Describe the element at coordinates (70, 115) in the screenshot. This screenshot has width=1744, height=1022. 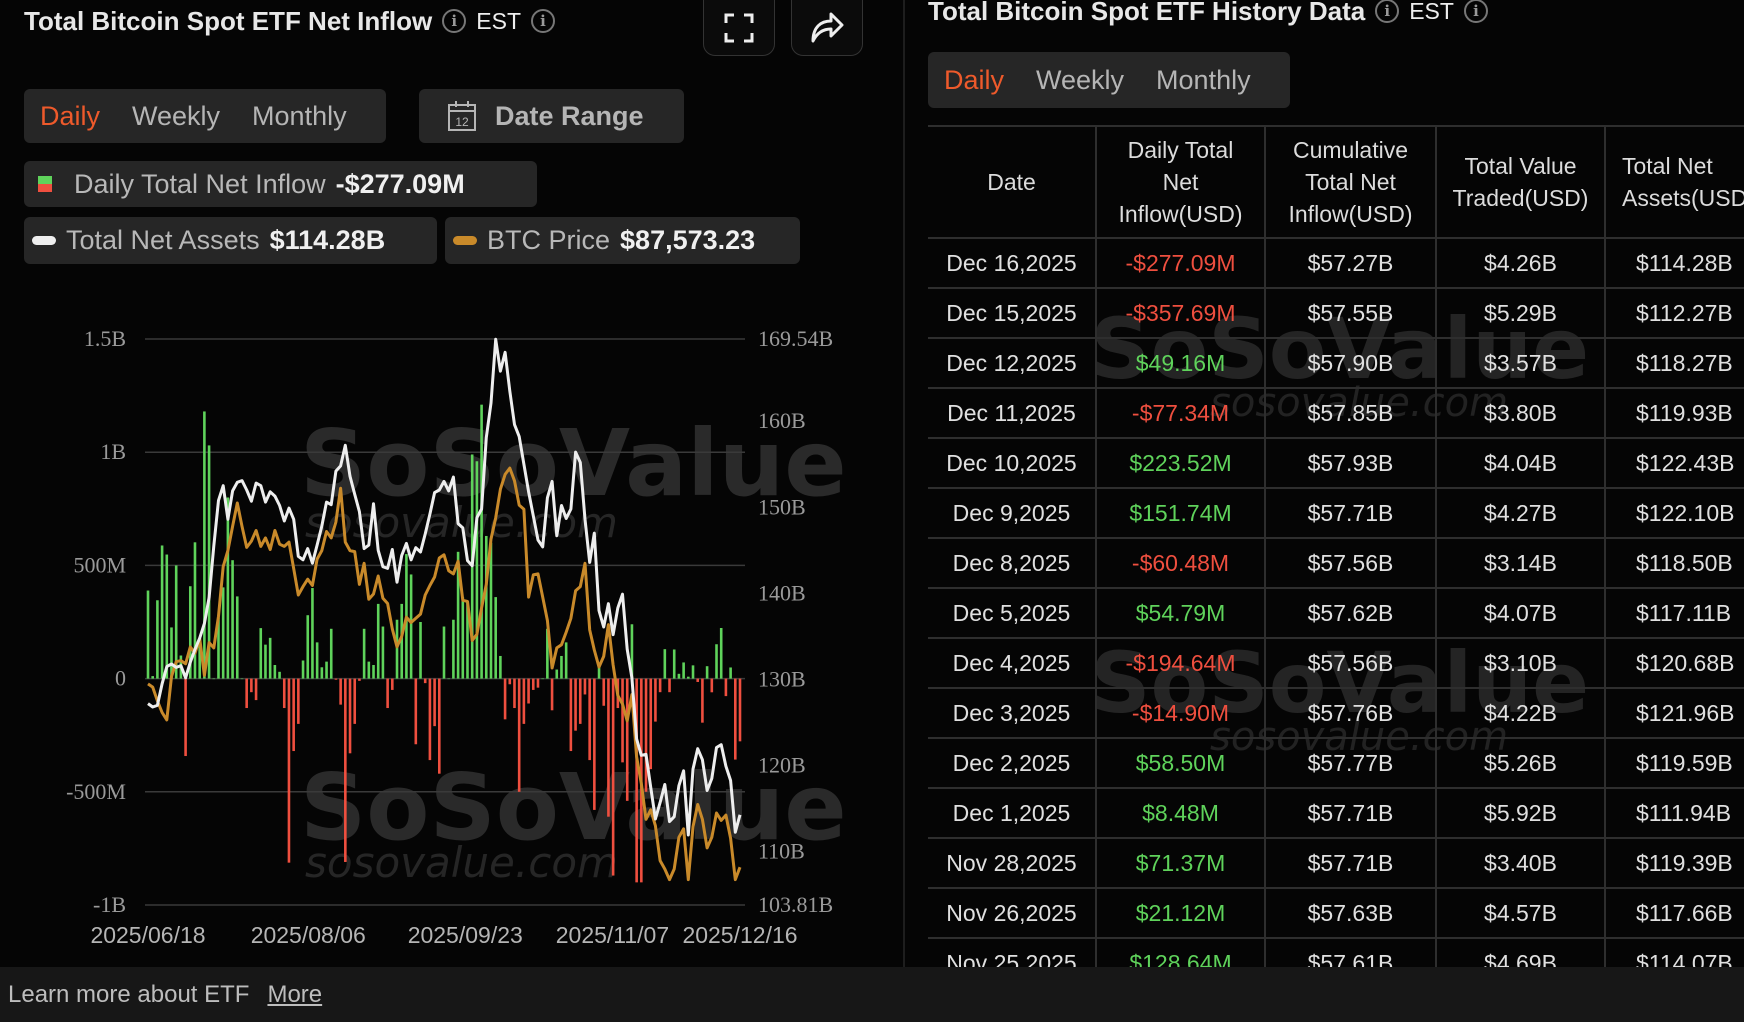
I see `tab-daily: Daily` at that location.